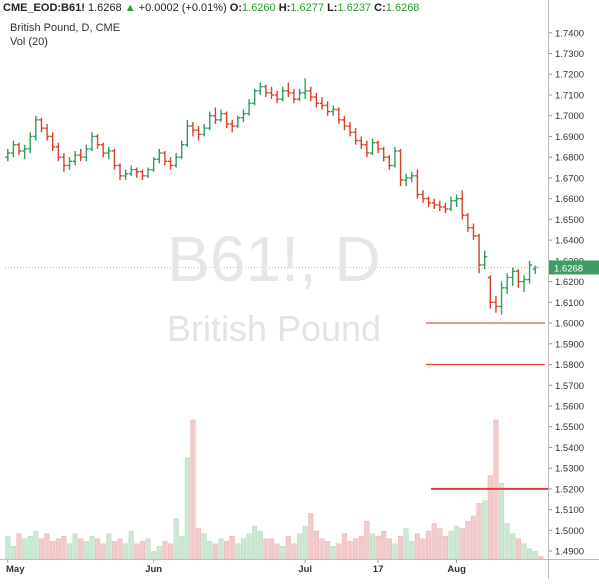  I want to click on price-tick-label: 1.6000, so click(569, 324).